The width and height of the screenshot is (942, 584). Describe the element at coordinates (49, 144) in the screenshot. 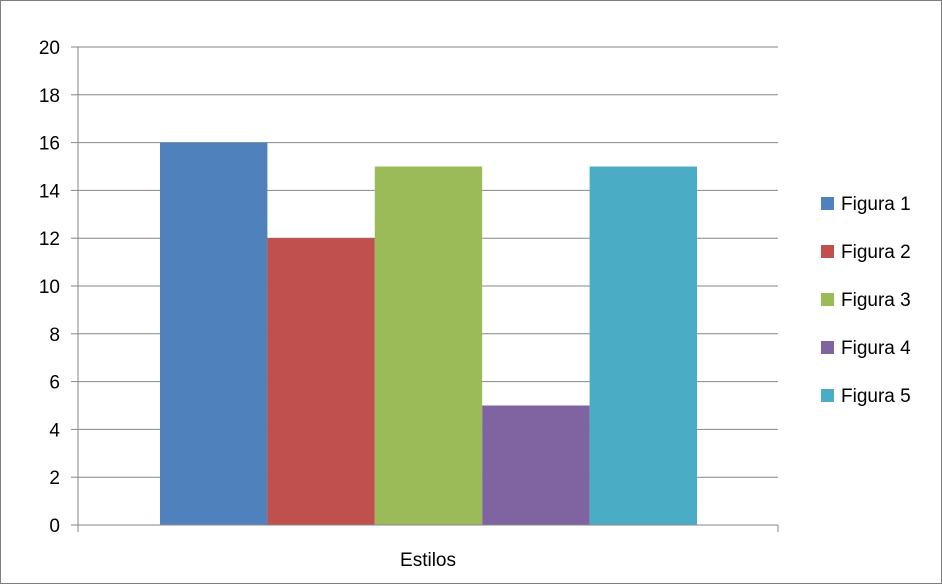

I see `y-tick-label: 16` at that location.